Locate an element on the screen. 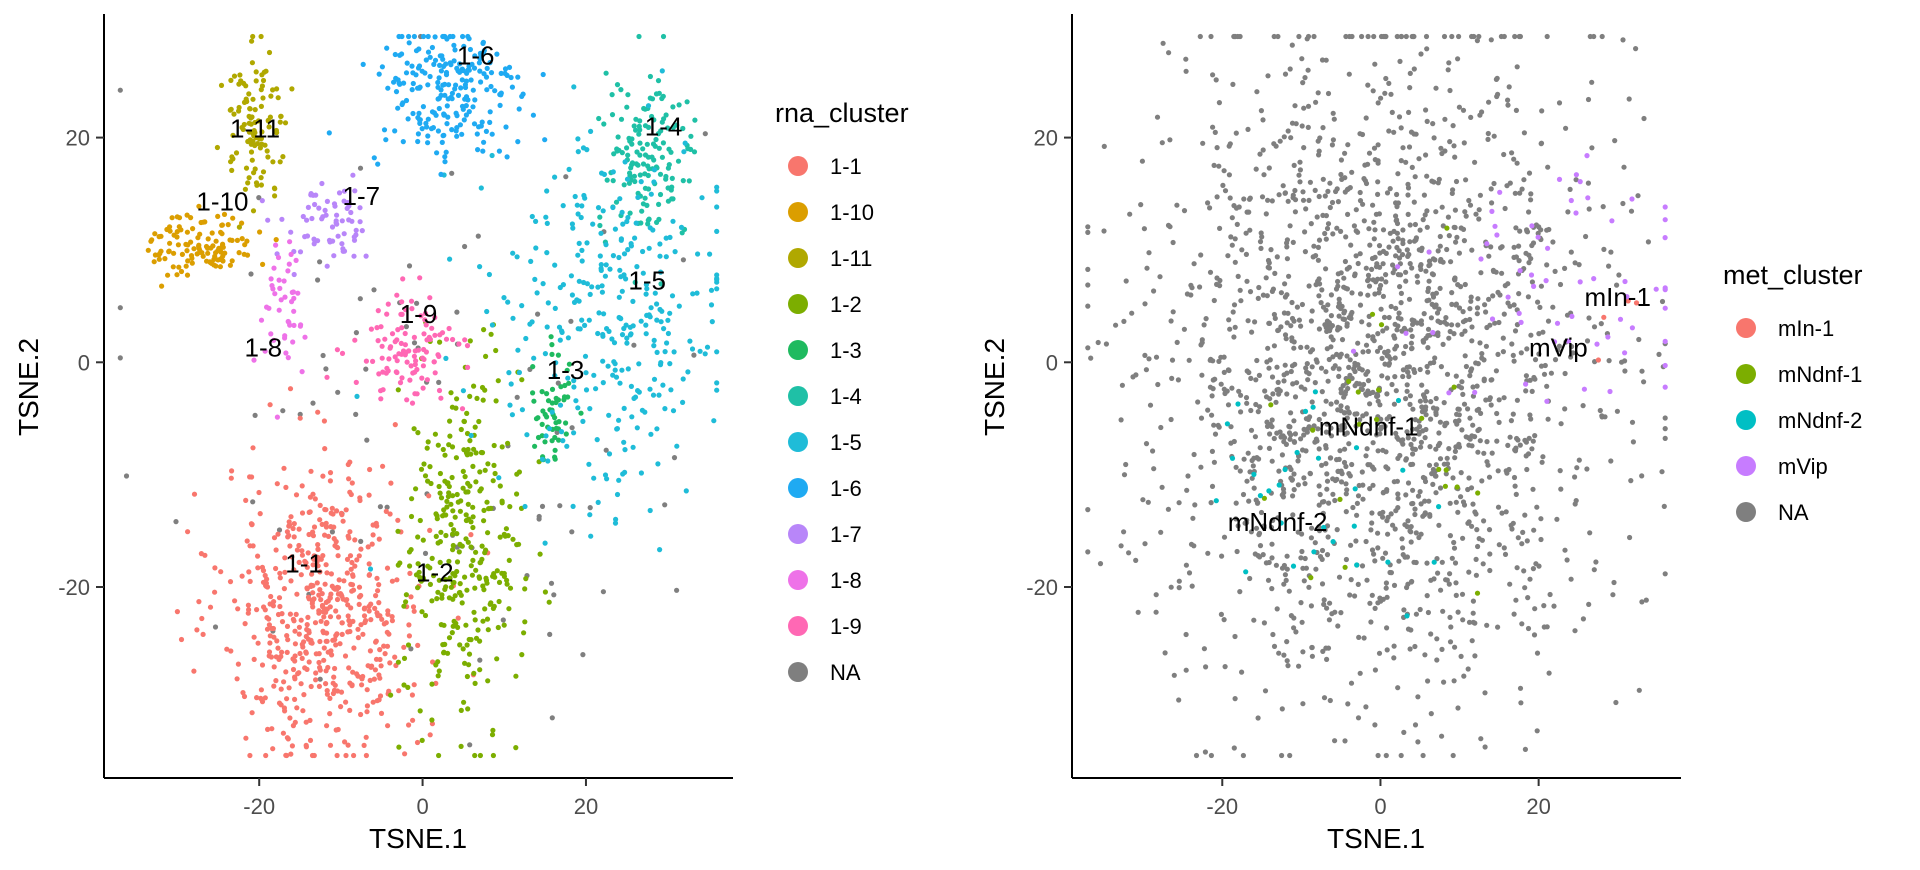 The height and width of the screenshot is (870, 1920). p1-x-axis-label: TSNE.1 is located at coordinates (418, 838).